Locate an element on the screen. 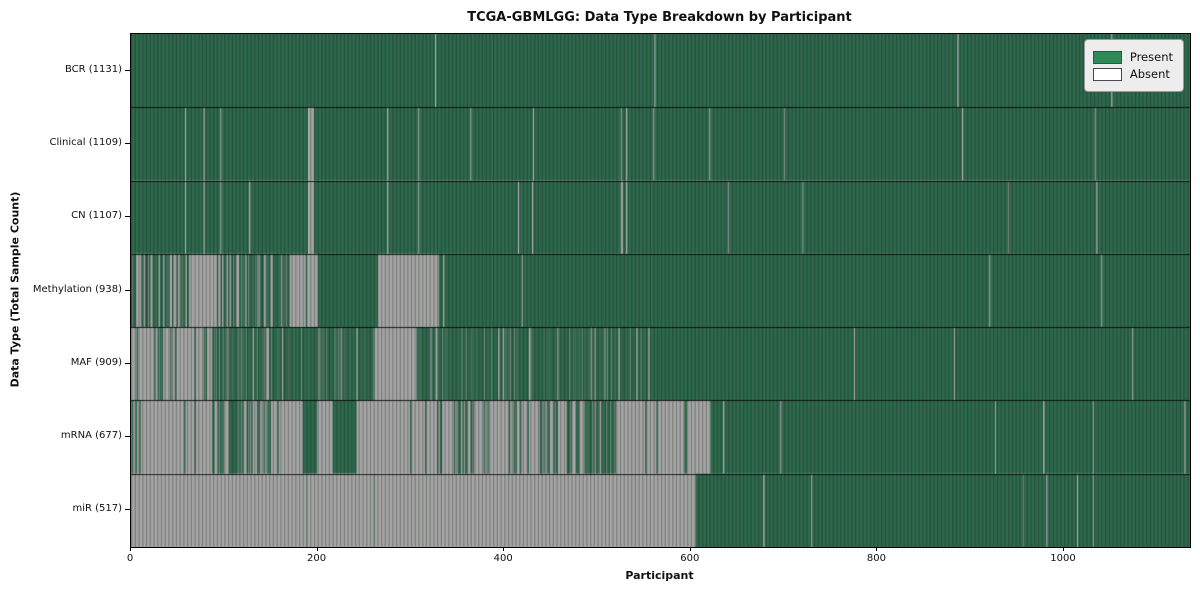 The height and width of the screenshot is (600, 1200). row-label-mir: miR (517) is located at coordinates (97, 509).